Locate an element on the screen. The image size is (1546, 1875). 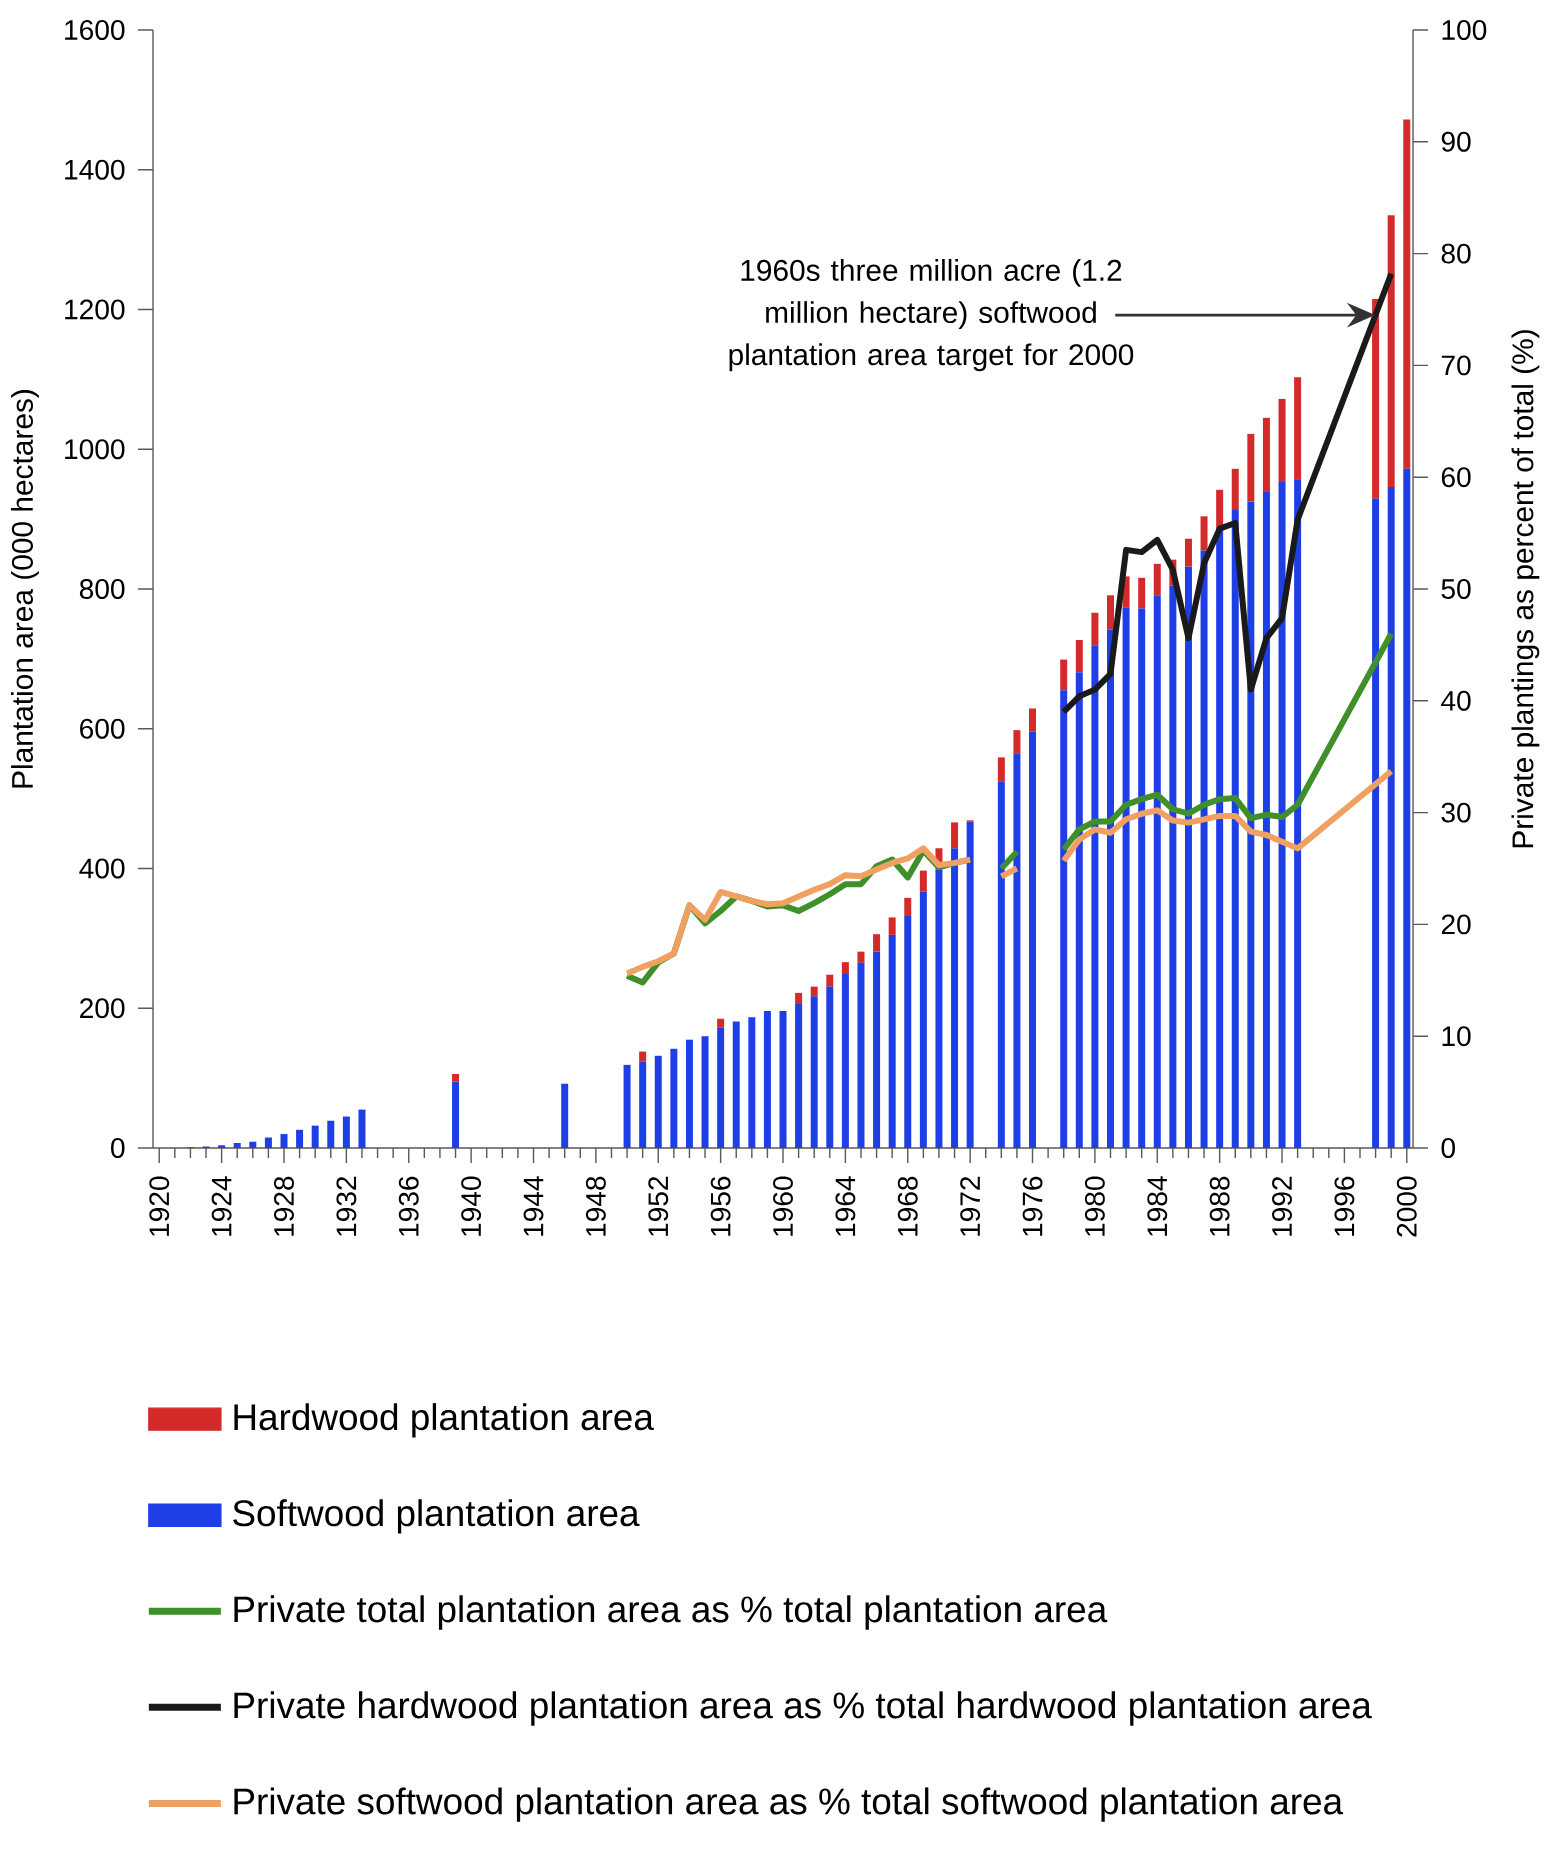
y2-axis-title: Private plantings as percent of total (%) is located at coordinates (1525, 589).